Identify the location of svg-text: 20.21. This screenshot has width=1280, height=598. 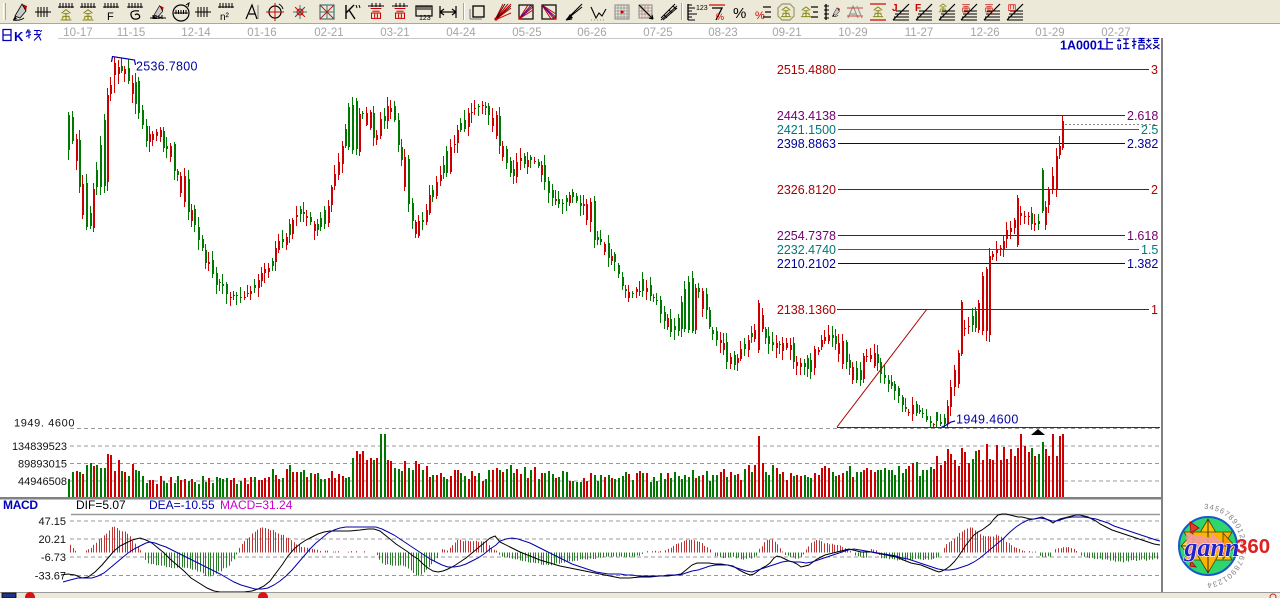
(52, 540).